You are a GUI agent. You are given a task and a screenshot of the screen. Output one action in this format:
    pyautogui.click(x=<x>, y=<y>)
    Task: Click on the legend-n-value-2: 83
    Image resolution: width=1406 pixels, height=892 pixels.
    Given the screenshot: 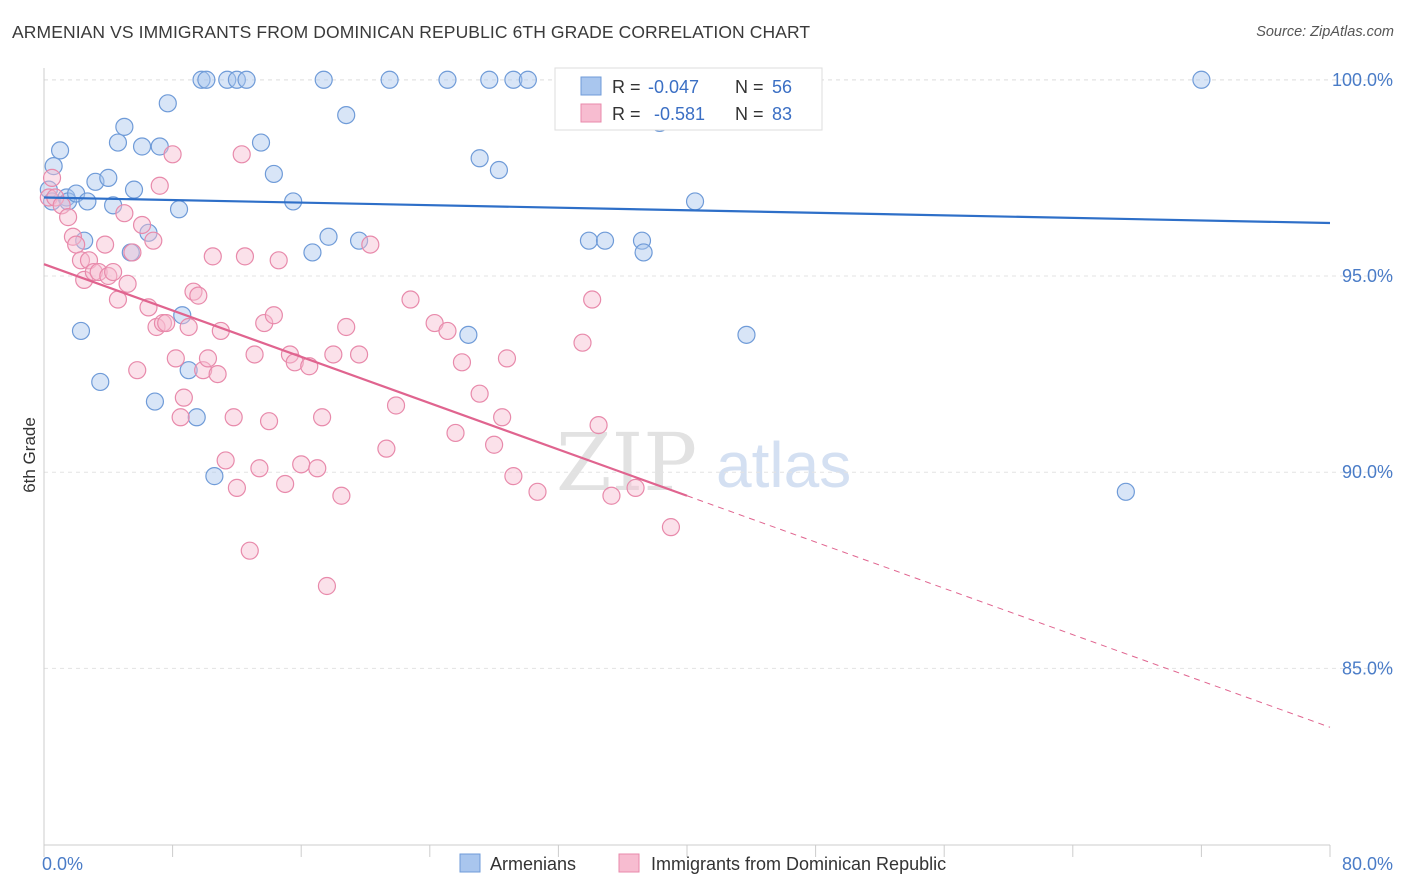 What is the action you would take?
    pyautogui.click(x=782, y=114)
    